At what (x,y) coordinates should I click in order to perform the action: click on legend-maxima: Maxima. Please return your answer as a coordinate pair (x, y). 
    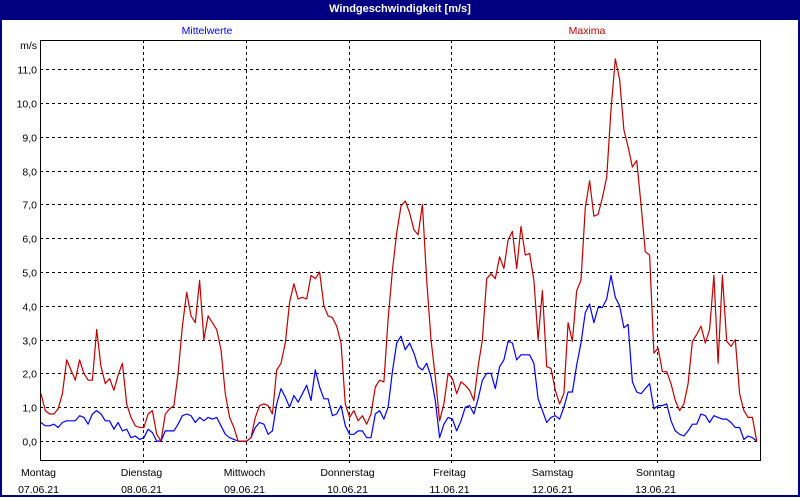
    Looking at the image, I should click on (587, 31).